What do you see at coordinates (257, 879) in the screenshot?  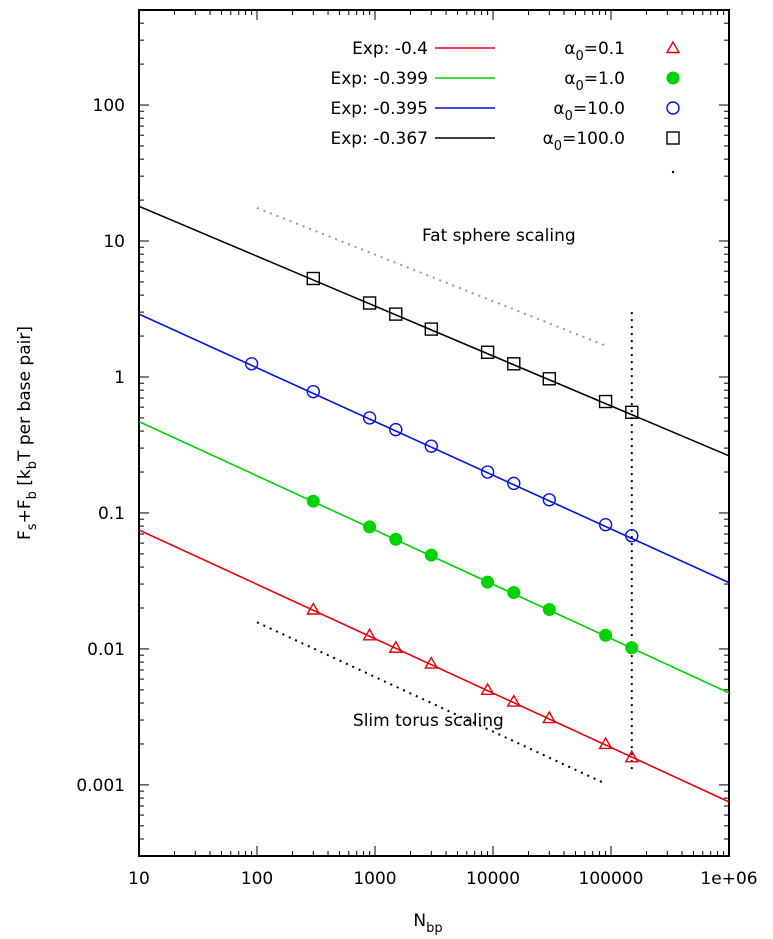 I see `x-tick-label: 100` at bounding box center [257, 879].